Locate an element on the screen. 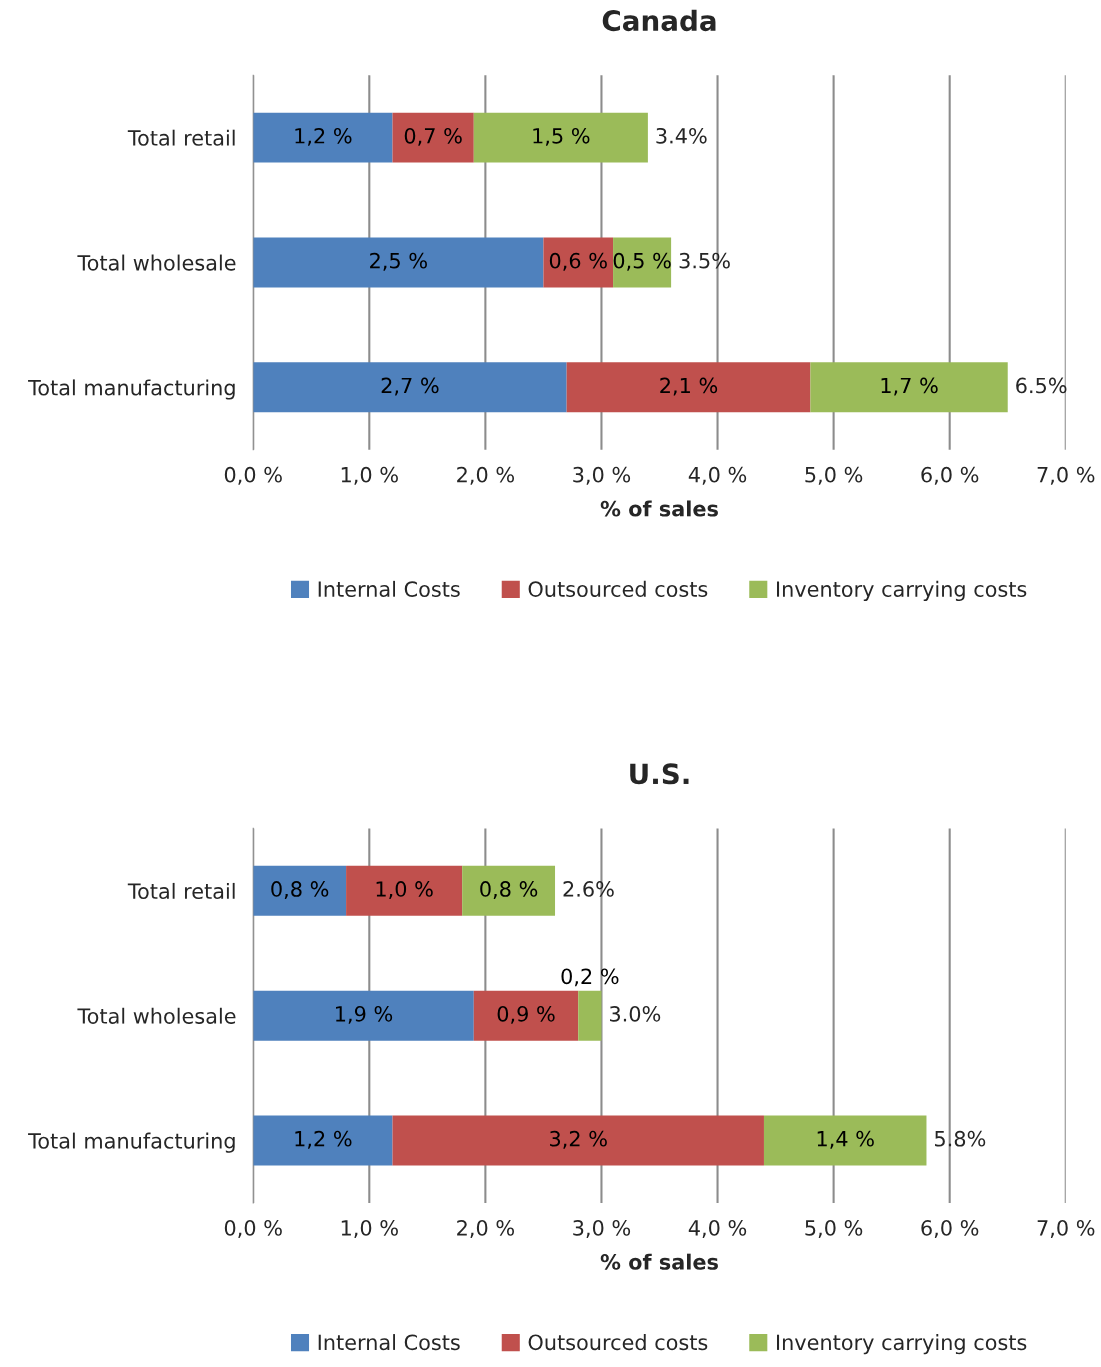 The width and height of the screenshot is (1101, 1367). data-label: 1,0 % is located at coordinates (404, 890).